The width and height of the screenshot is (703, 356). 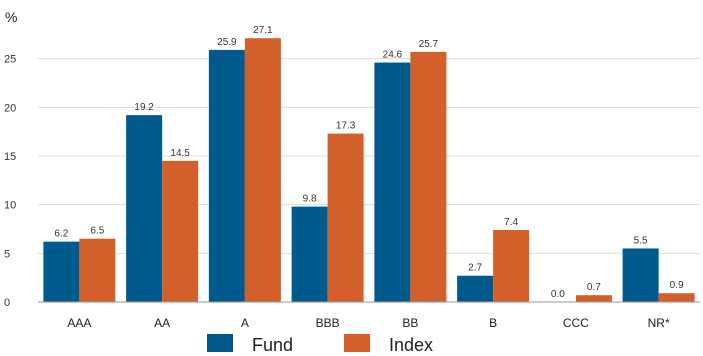 What do you see at coordinates (310, 199) in the screenshot?
I see `data-label: 9.8` at bounding box center [310, 199].